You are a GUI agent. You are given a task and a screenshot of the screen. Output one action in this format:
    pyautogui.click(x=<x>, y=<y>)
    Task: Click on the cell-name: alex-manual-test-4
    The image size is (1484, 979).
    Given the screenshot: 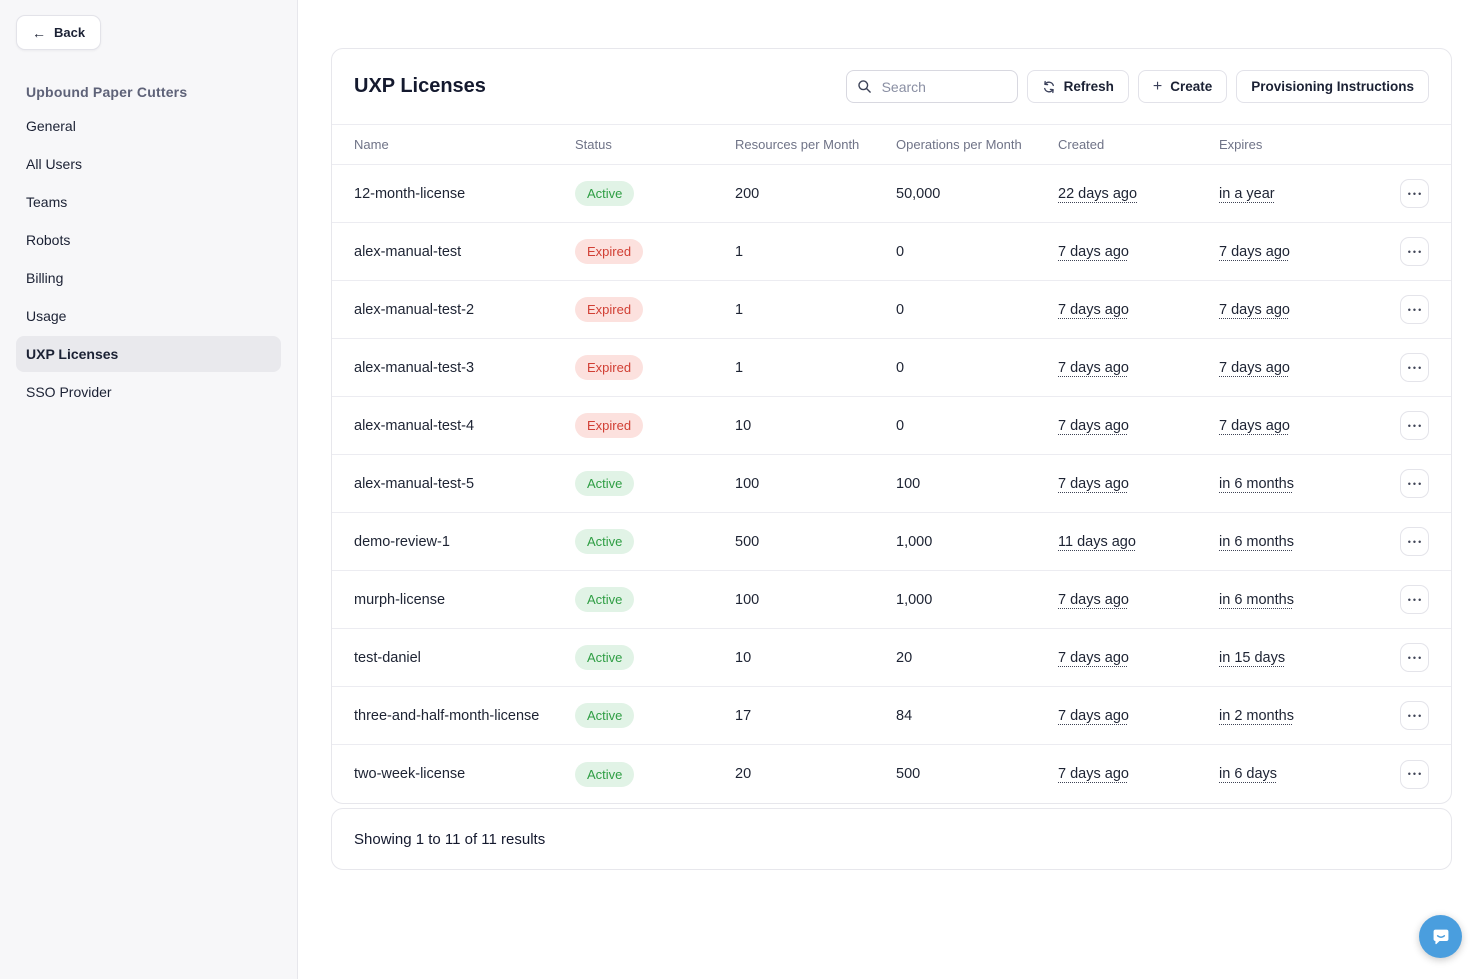 What is the action you would take?
    pyautogui.click(x=414, y=425)
    